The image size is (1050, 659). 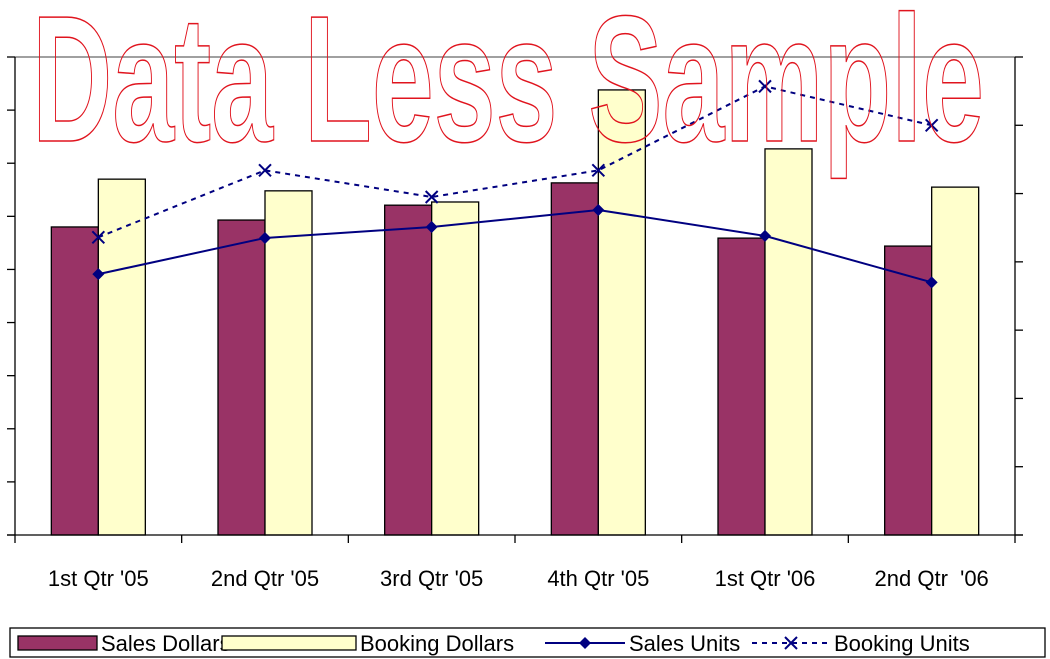 I want to click on x-tick-label: 2nd Qtr '06, so click(x=932, y=578).